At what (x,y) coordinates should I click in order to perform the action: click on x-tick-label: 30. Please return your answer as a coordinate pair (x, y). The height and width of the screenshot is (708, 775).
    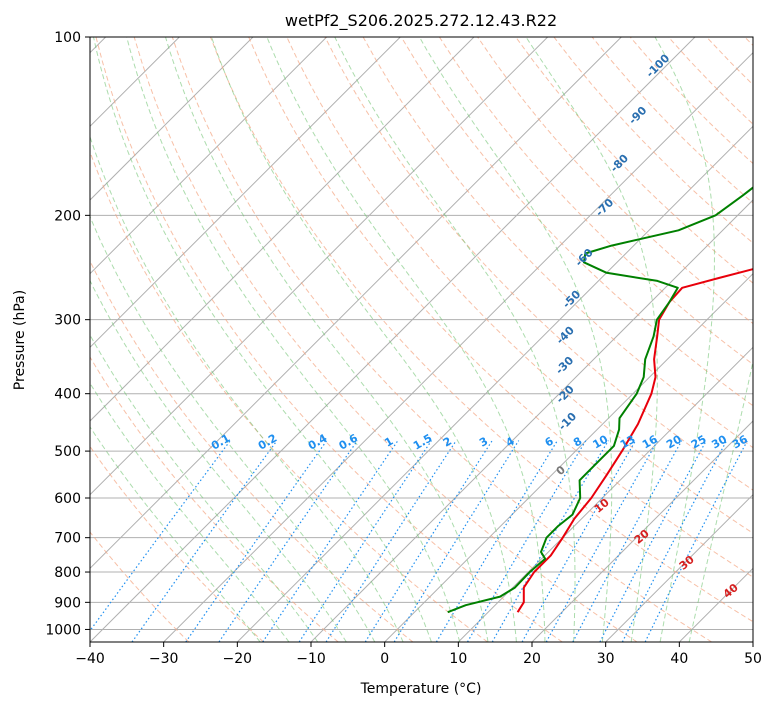
    Looking at the image, I should click on (606, 659).